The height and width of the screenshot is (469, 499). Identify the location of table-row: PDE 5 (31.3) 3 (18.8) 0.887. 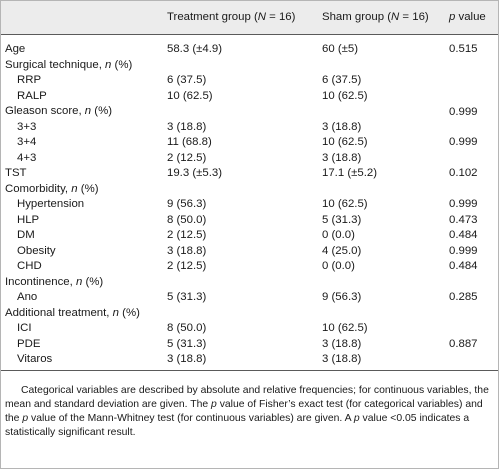
(249, 345).